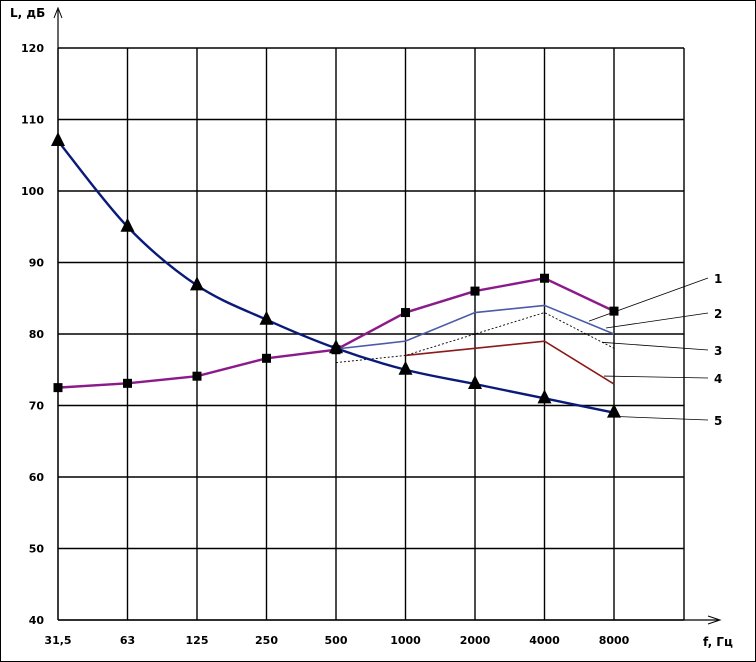  Describe the element at coordinates (127, 640) in the screenshot. I see `x-tick-label: 63` at that location.